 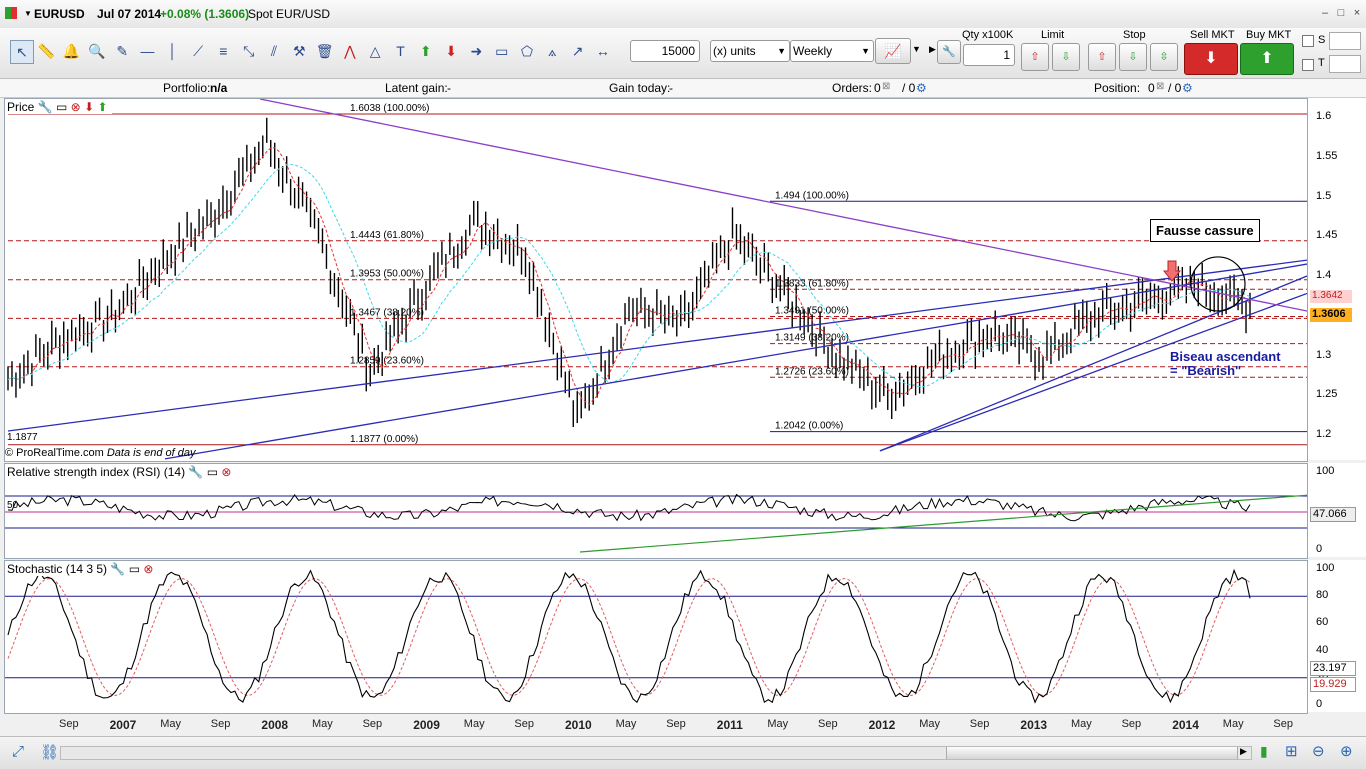 What do you see at coordinates (82, 569) in the screenshot?
I see `stochastic-panel-title: Stochastic (14 3 5) 🔧 ▭ ⊗` at bounding box center [82, 569].